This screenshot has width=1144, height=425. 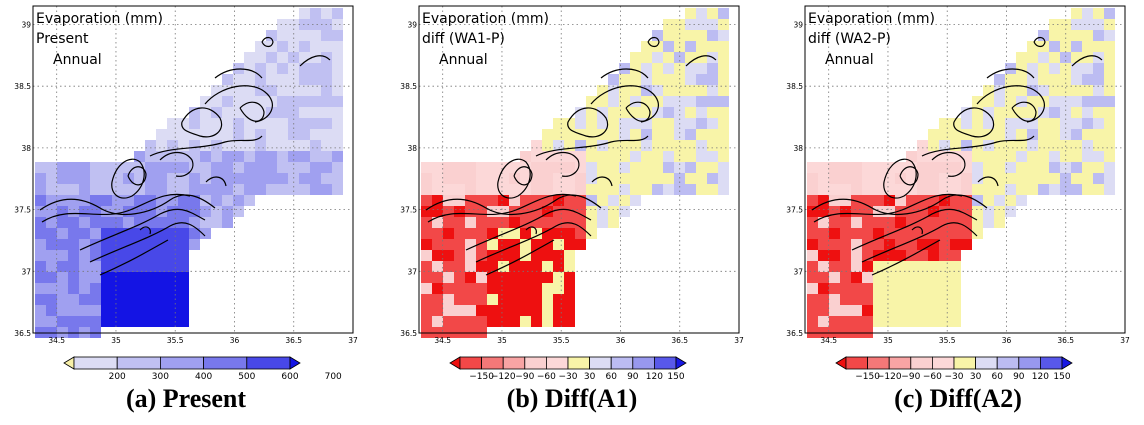 What do you see at coordinates (798, 271) in the screenshot?
I see `y-tick-label: 37` at bounding box center [798, 271].